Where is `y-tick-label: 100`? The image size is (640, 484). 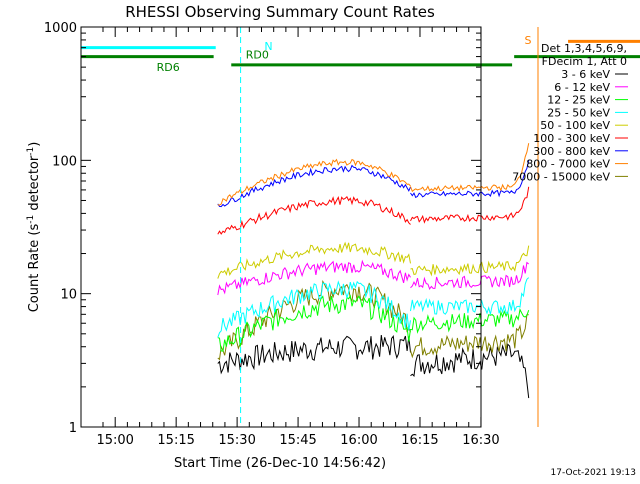
y-tick-label: 100 is located at coordinates (64, 161).